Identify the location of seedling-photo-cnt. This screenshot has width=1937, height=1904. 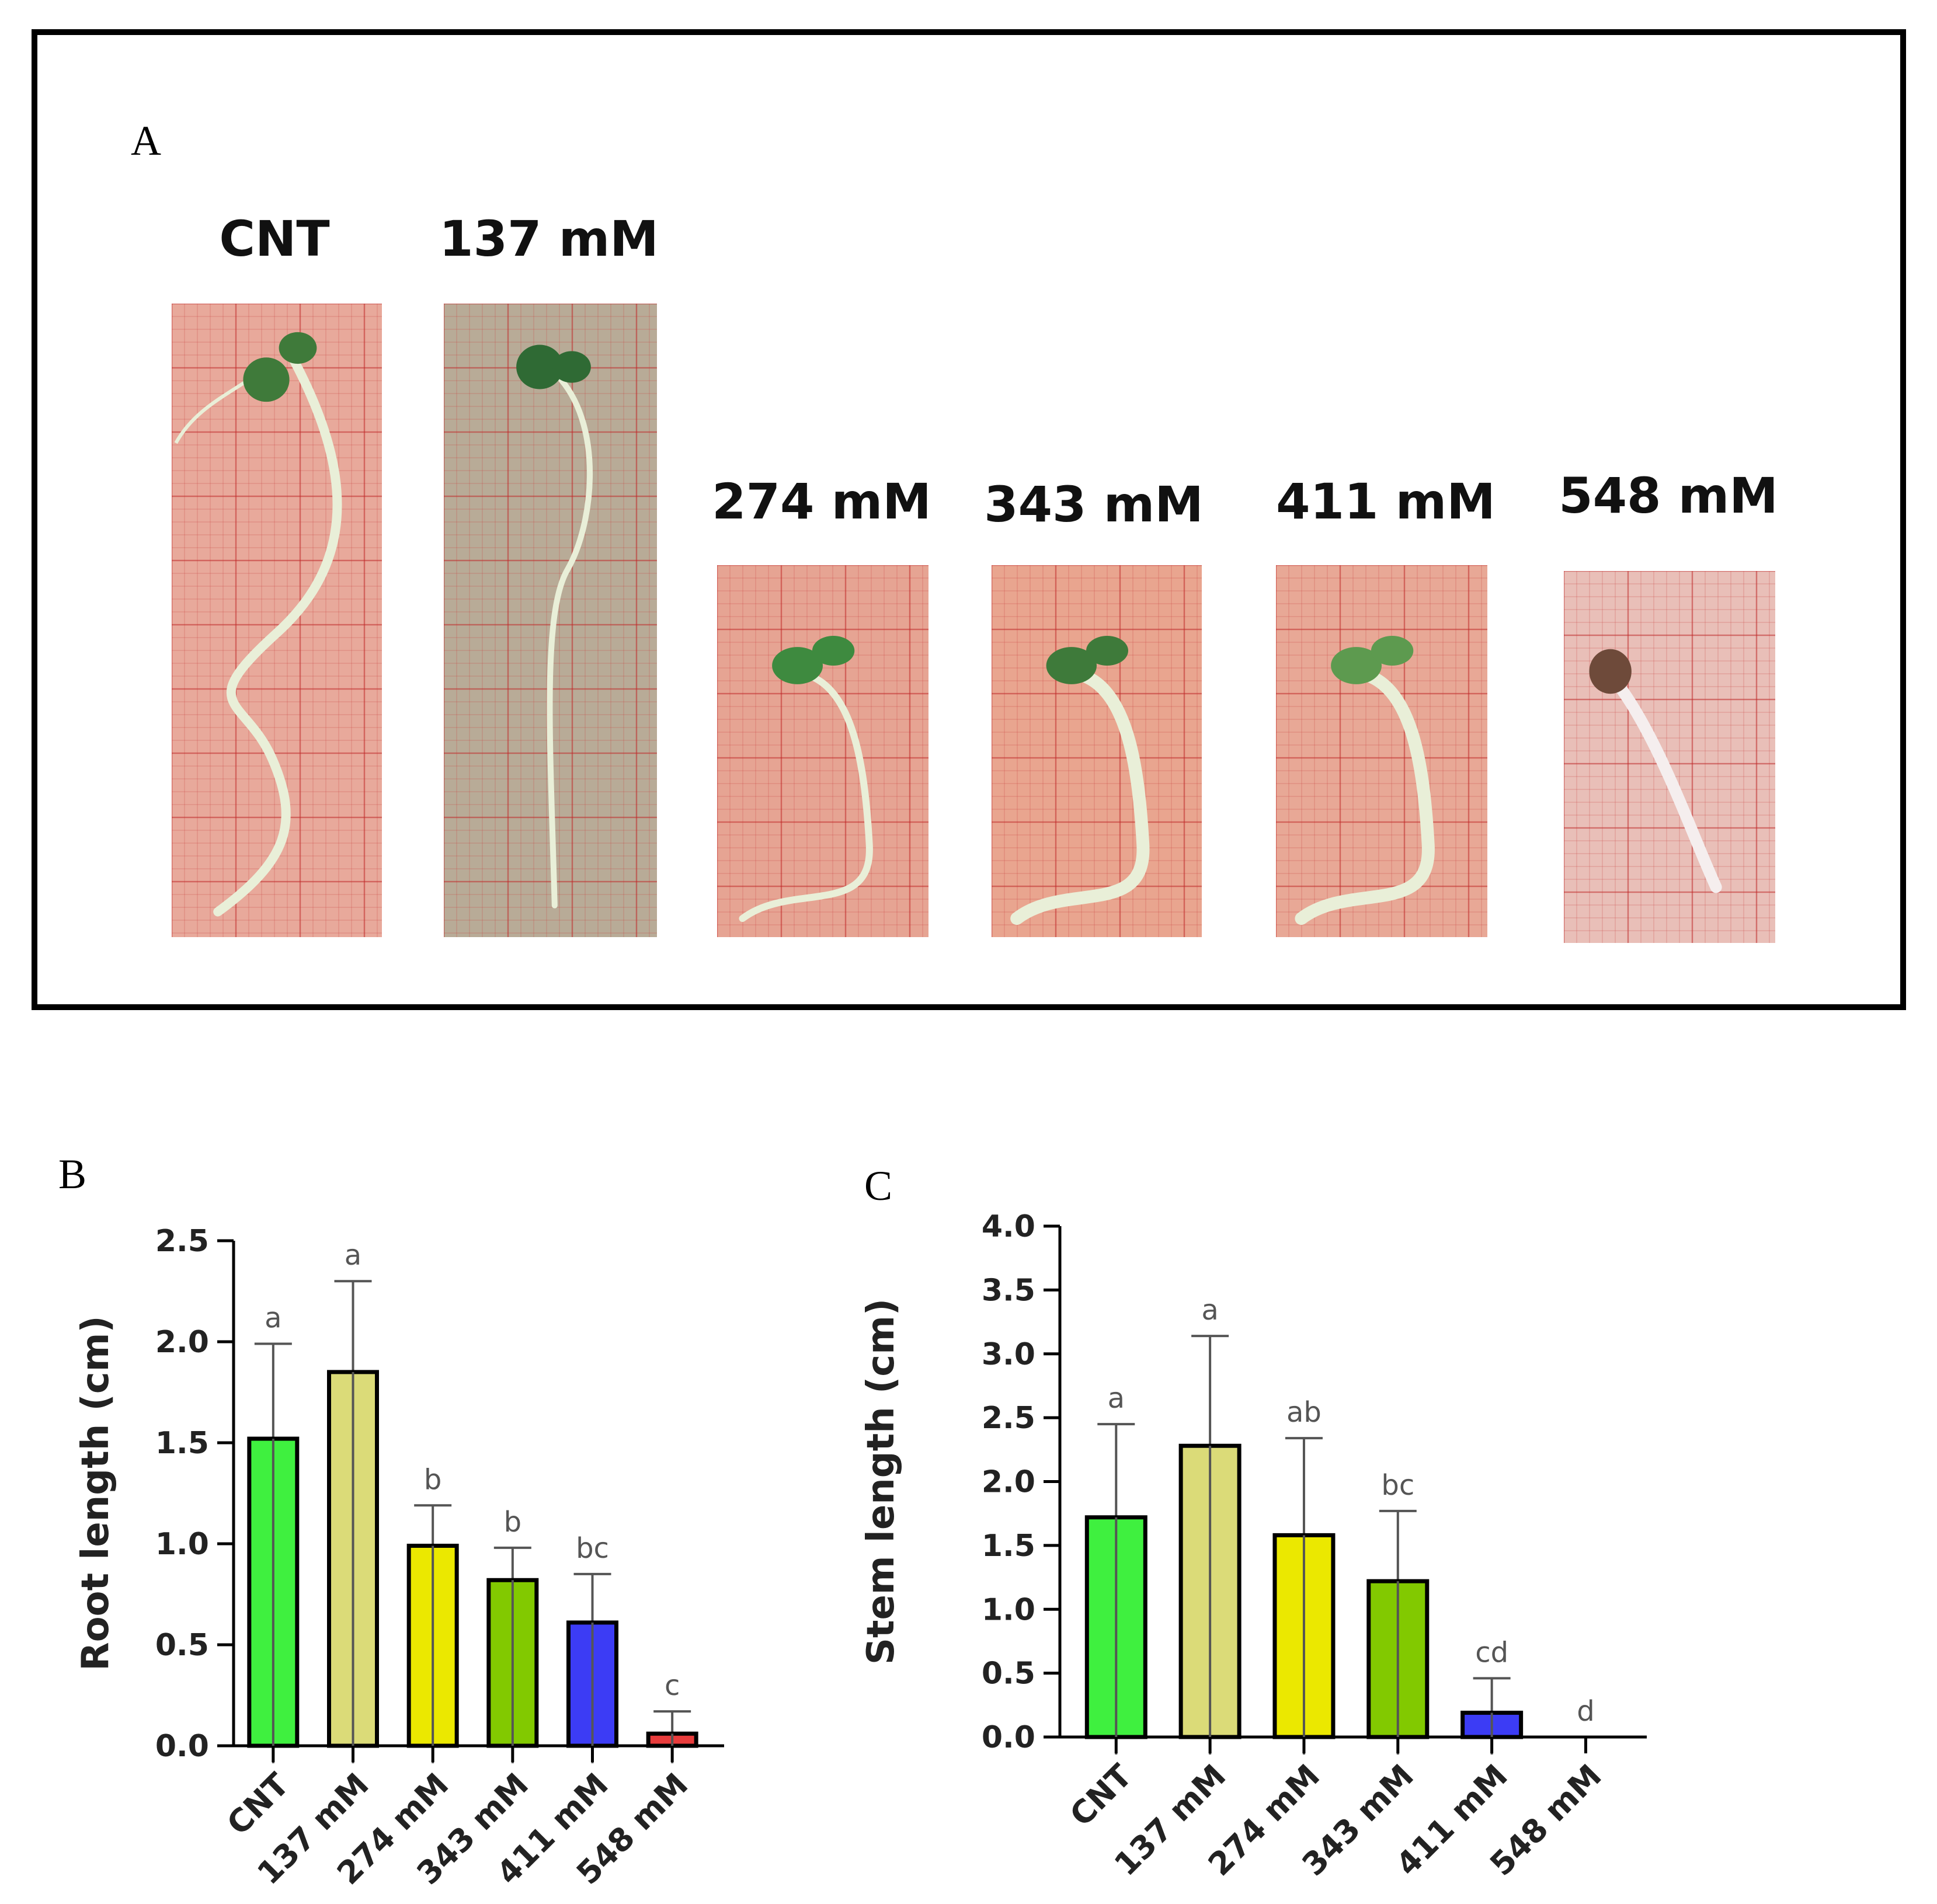
(277, 620).